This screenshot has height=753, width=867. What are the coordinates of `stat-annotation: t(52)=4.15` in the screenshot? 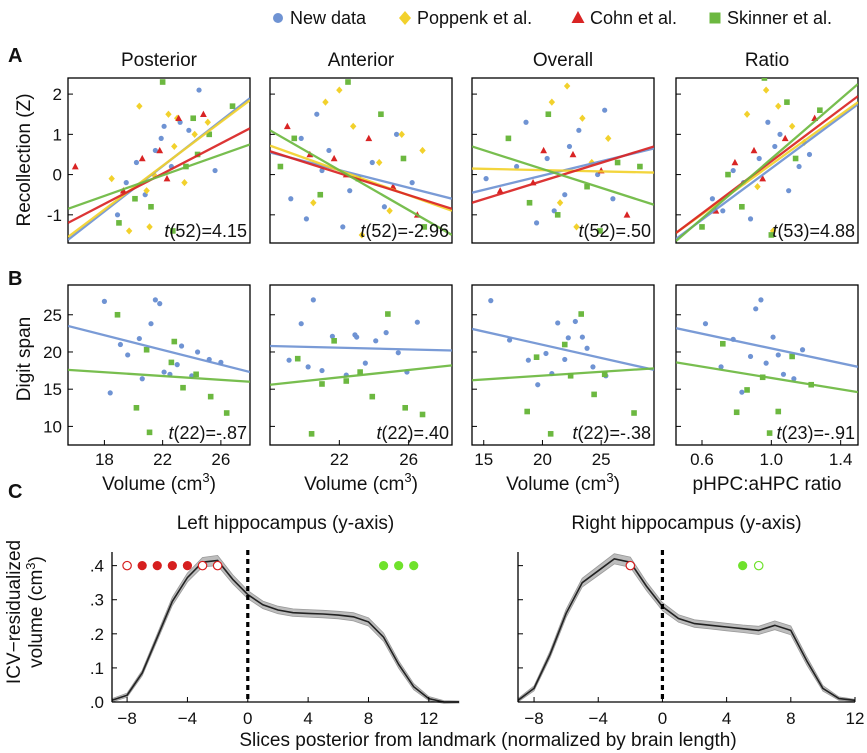 It's located at (205, 231).